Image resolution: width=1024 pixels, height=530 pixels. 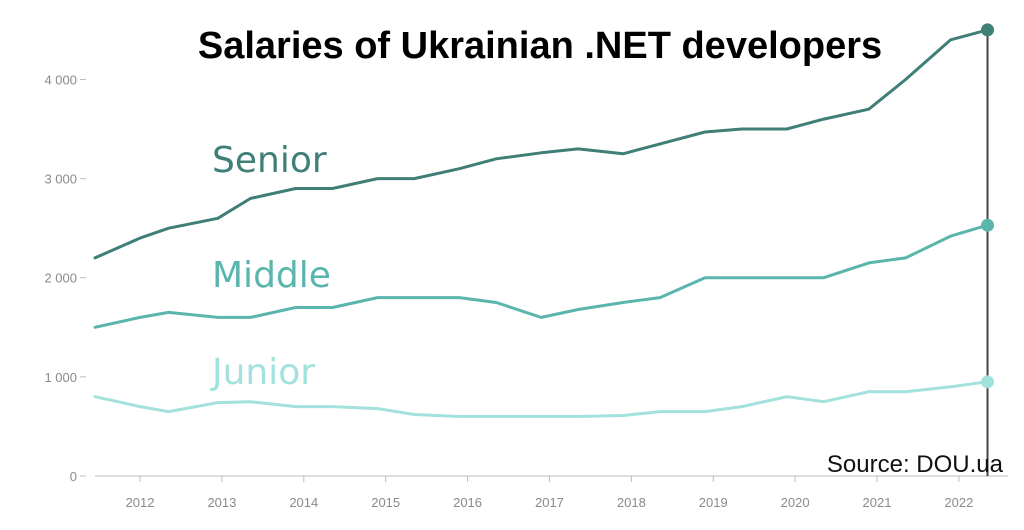 I want to click on source-note: Source: DOU.ua, so click(x=915, y=464).